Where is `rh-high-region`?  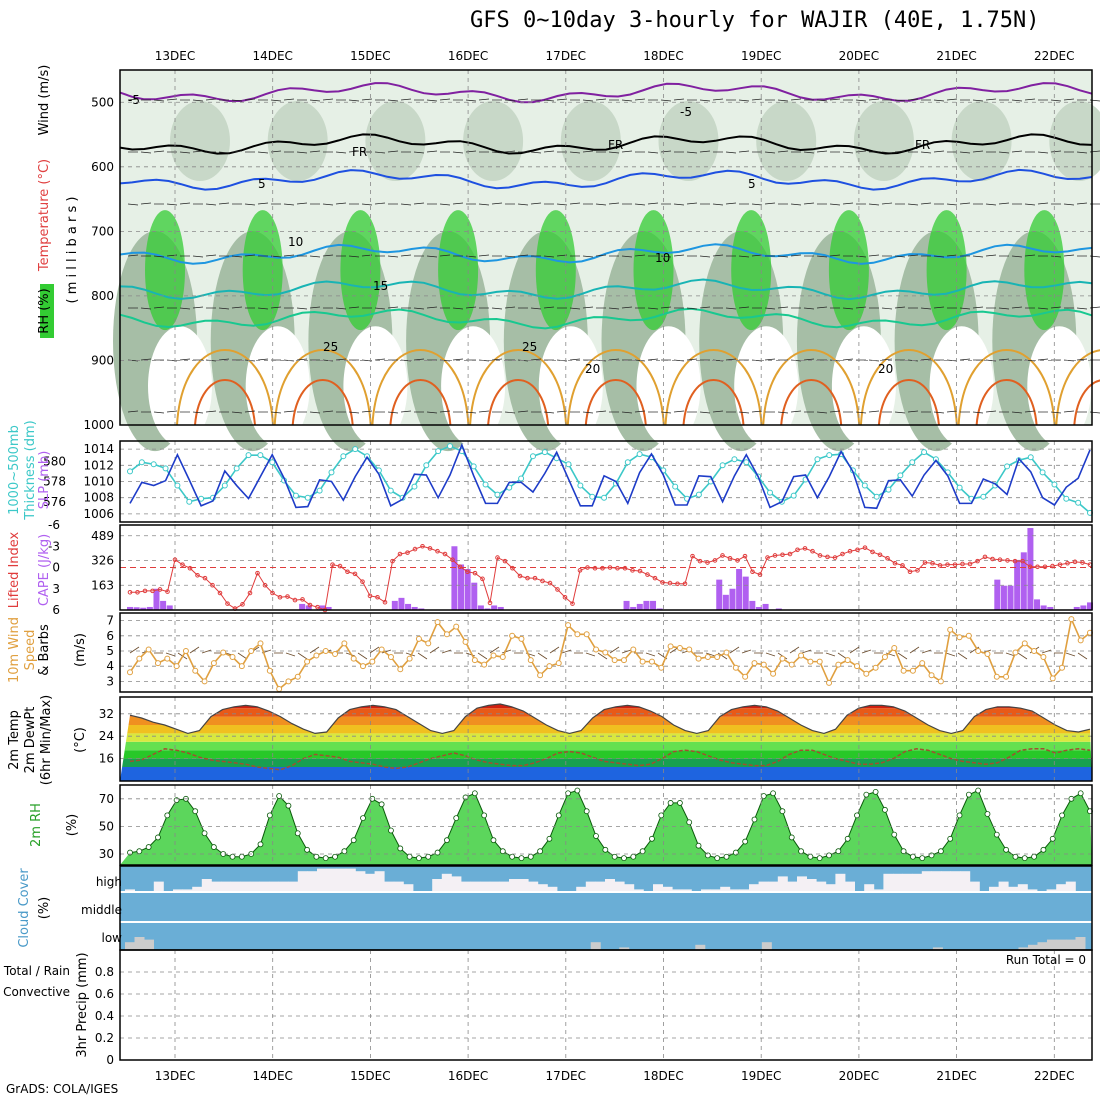 rh-high-region is located at coordinates (555, 270).